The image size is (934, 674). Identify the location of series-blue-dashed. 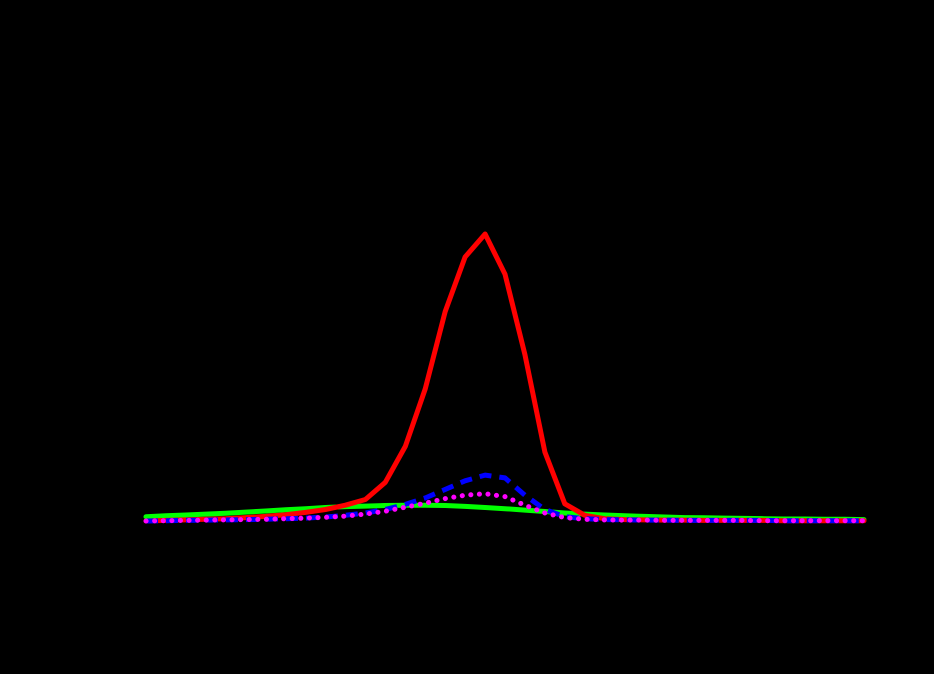
(504, 498).